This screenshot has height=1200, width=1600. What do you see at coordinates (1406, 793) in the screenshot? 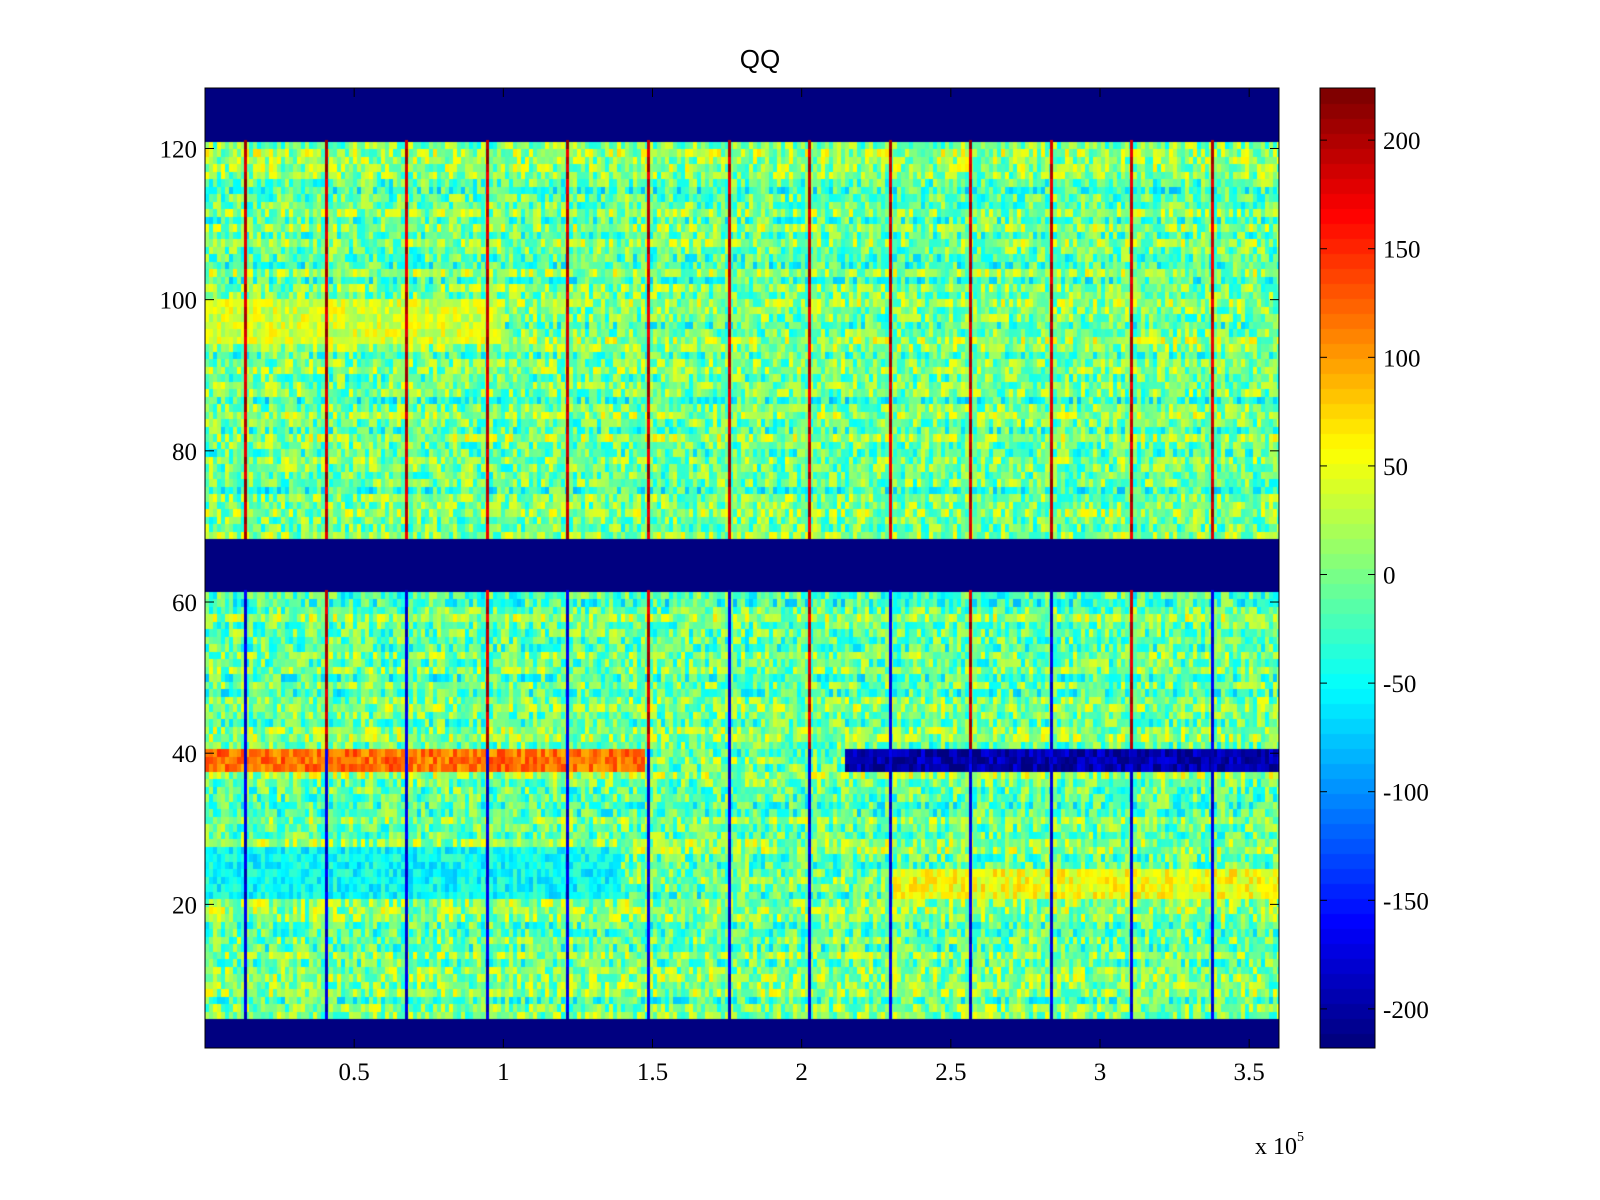
I see `colorbar-tick-label: -100` at bounding box center [1406, 793].